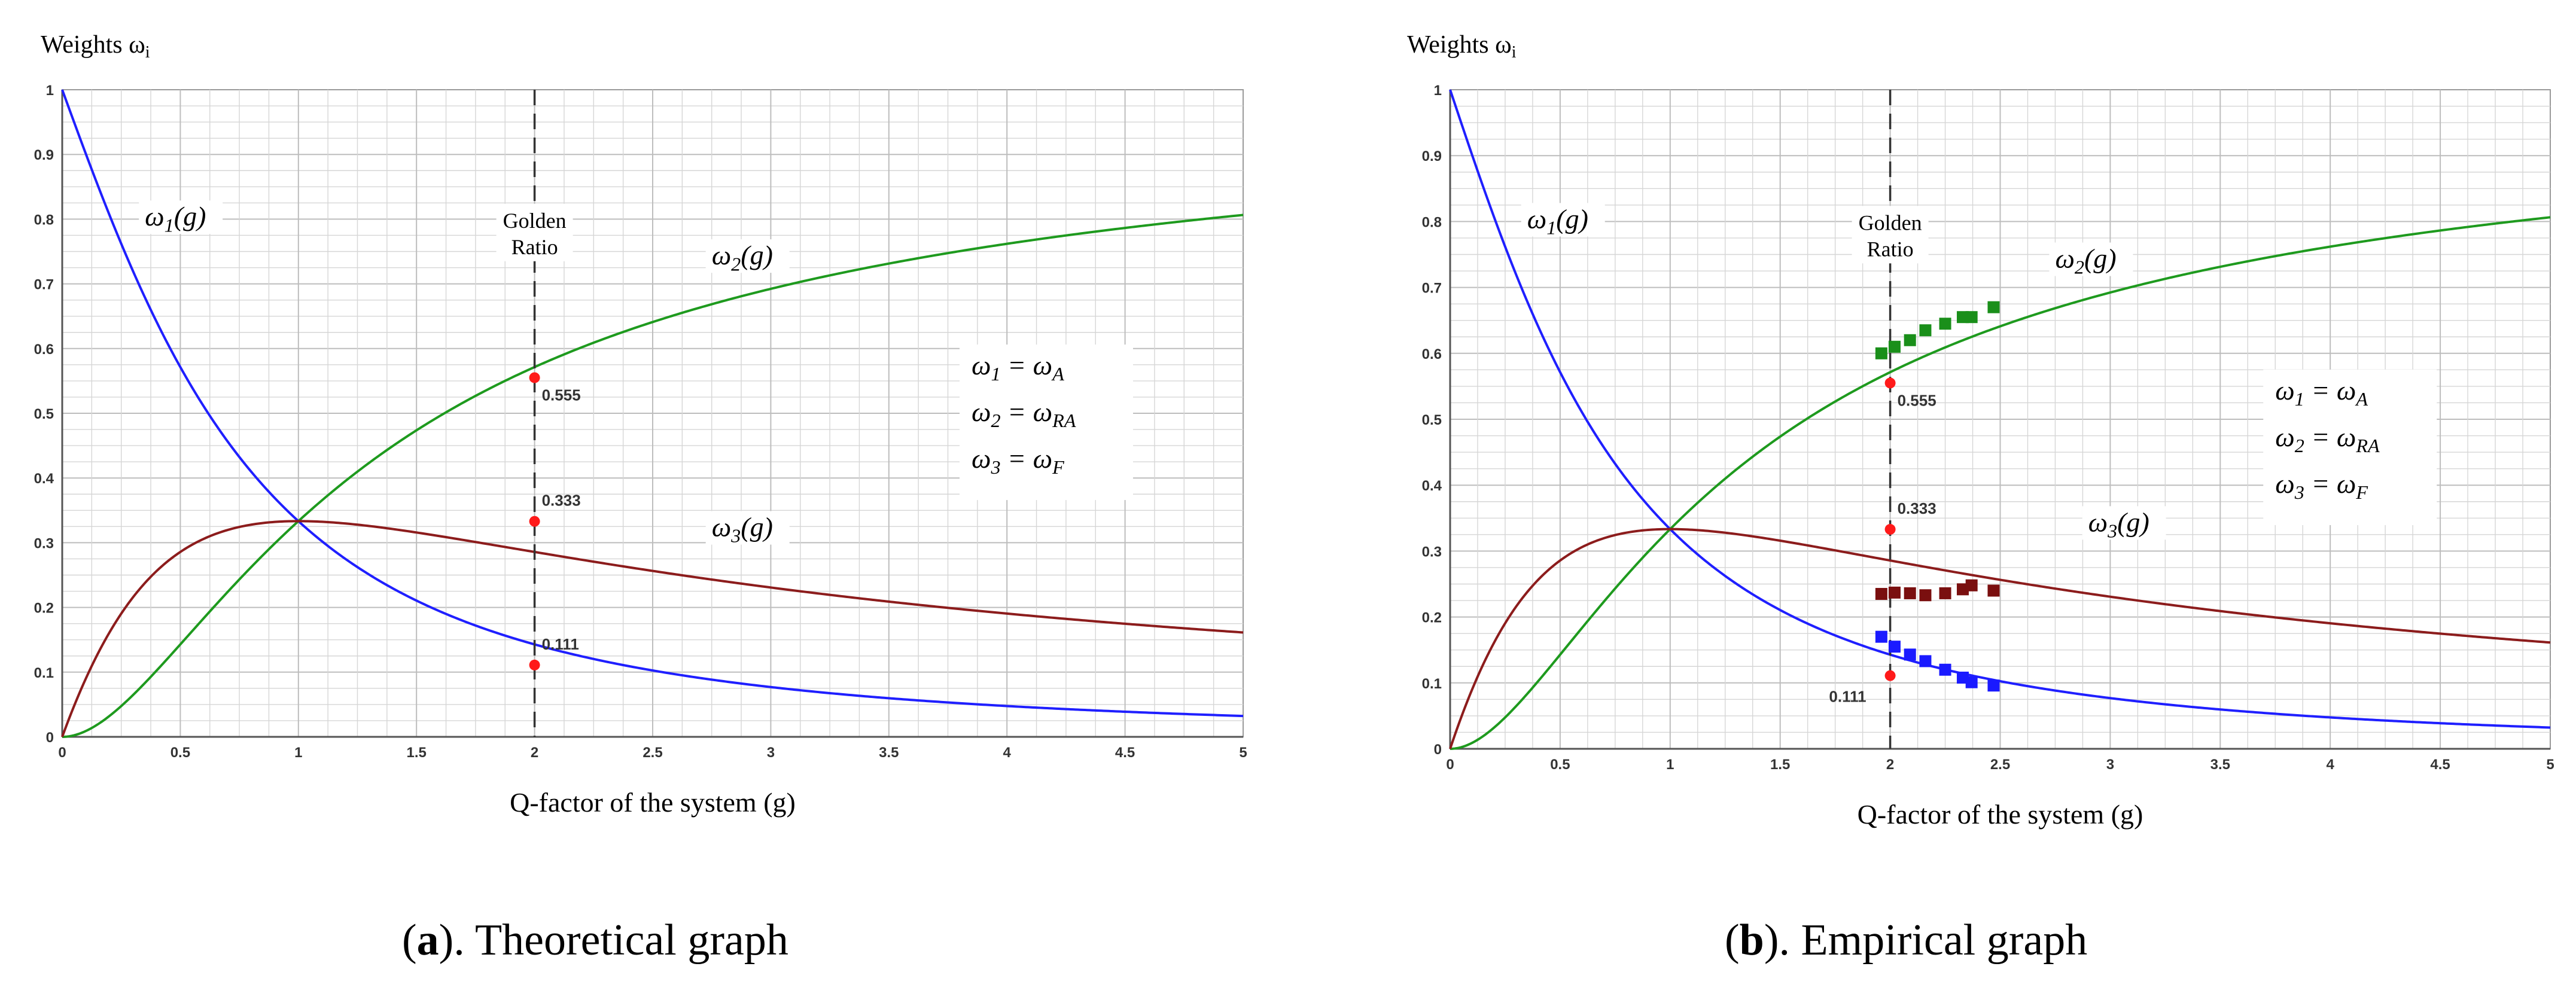 Image resolution: width=2576 pixels, height=1003 pixels. Describe the element at coordinates (1125, 753) in the screenshot. I see `x-tick-label: 4.5` at that location.